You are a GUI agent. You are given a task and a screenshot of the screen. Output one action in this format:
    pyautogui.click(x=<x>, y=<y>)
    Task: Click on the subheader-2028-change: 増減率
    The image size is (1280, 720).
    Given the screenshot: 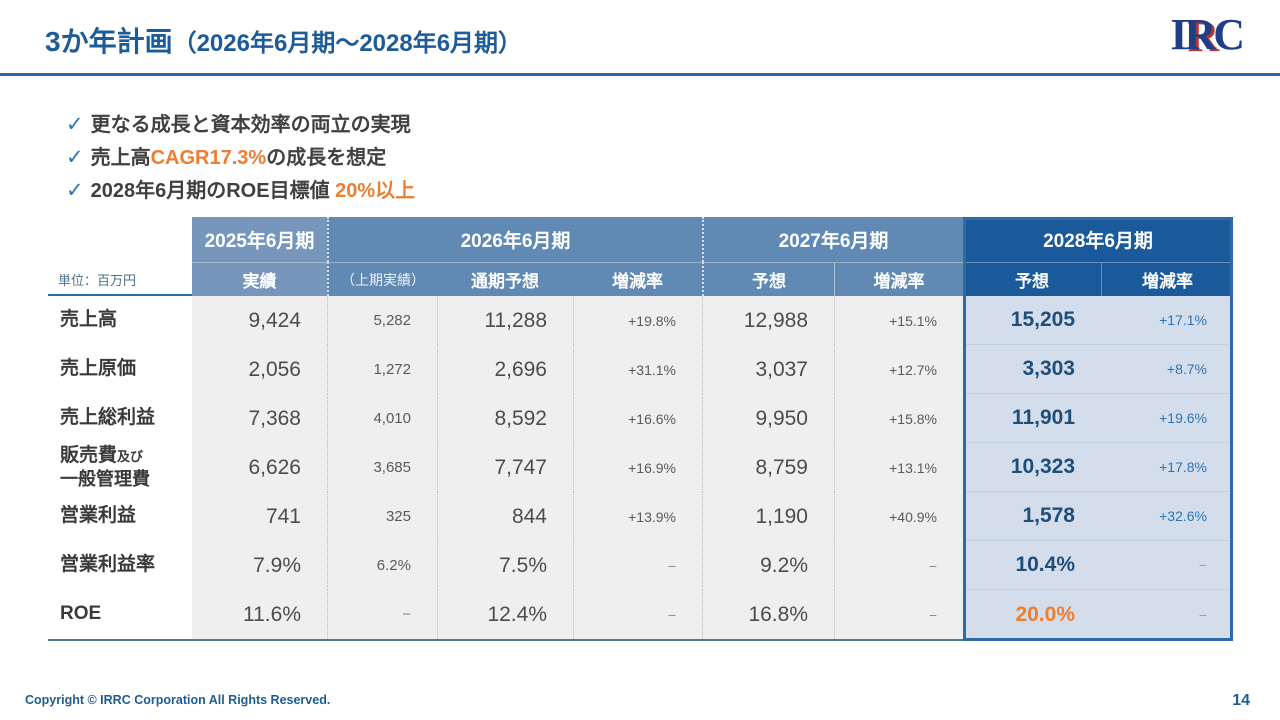 What is the action you would take?
    pyautogui.click(x=1167, y=279)
    